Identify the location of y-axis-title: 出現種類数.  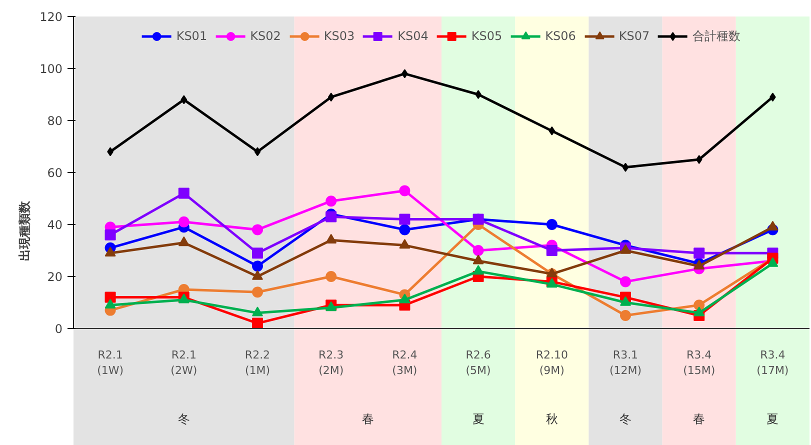
(25, 230).